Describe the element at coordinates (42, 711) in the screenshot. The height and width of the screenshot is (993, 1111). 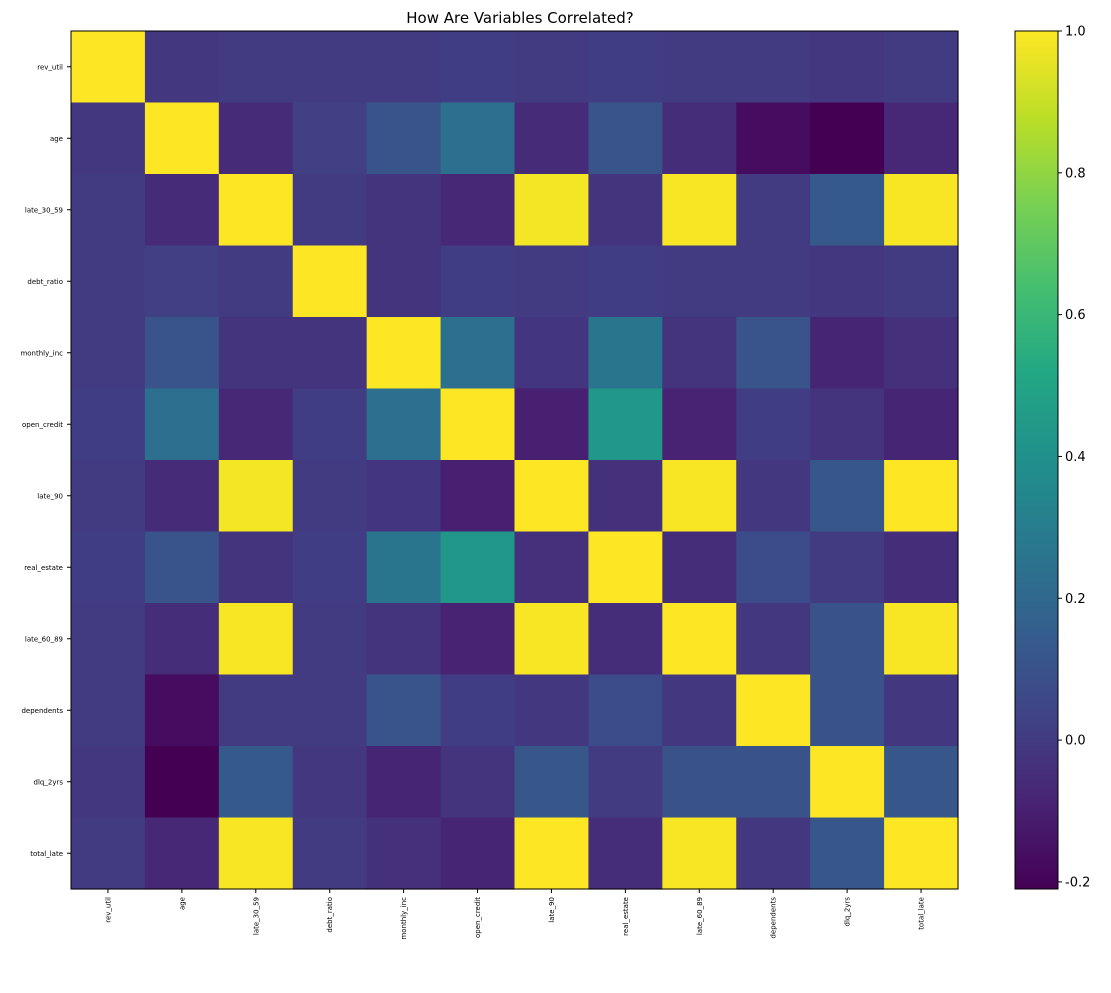
I see `y-tick-label: dependents` at that location.